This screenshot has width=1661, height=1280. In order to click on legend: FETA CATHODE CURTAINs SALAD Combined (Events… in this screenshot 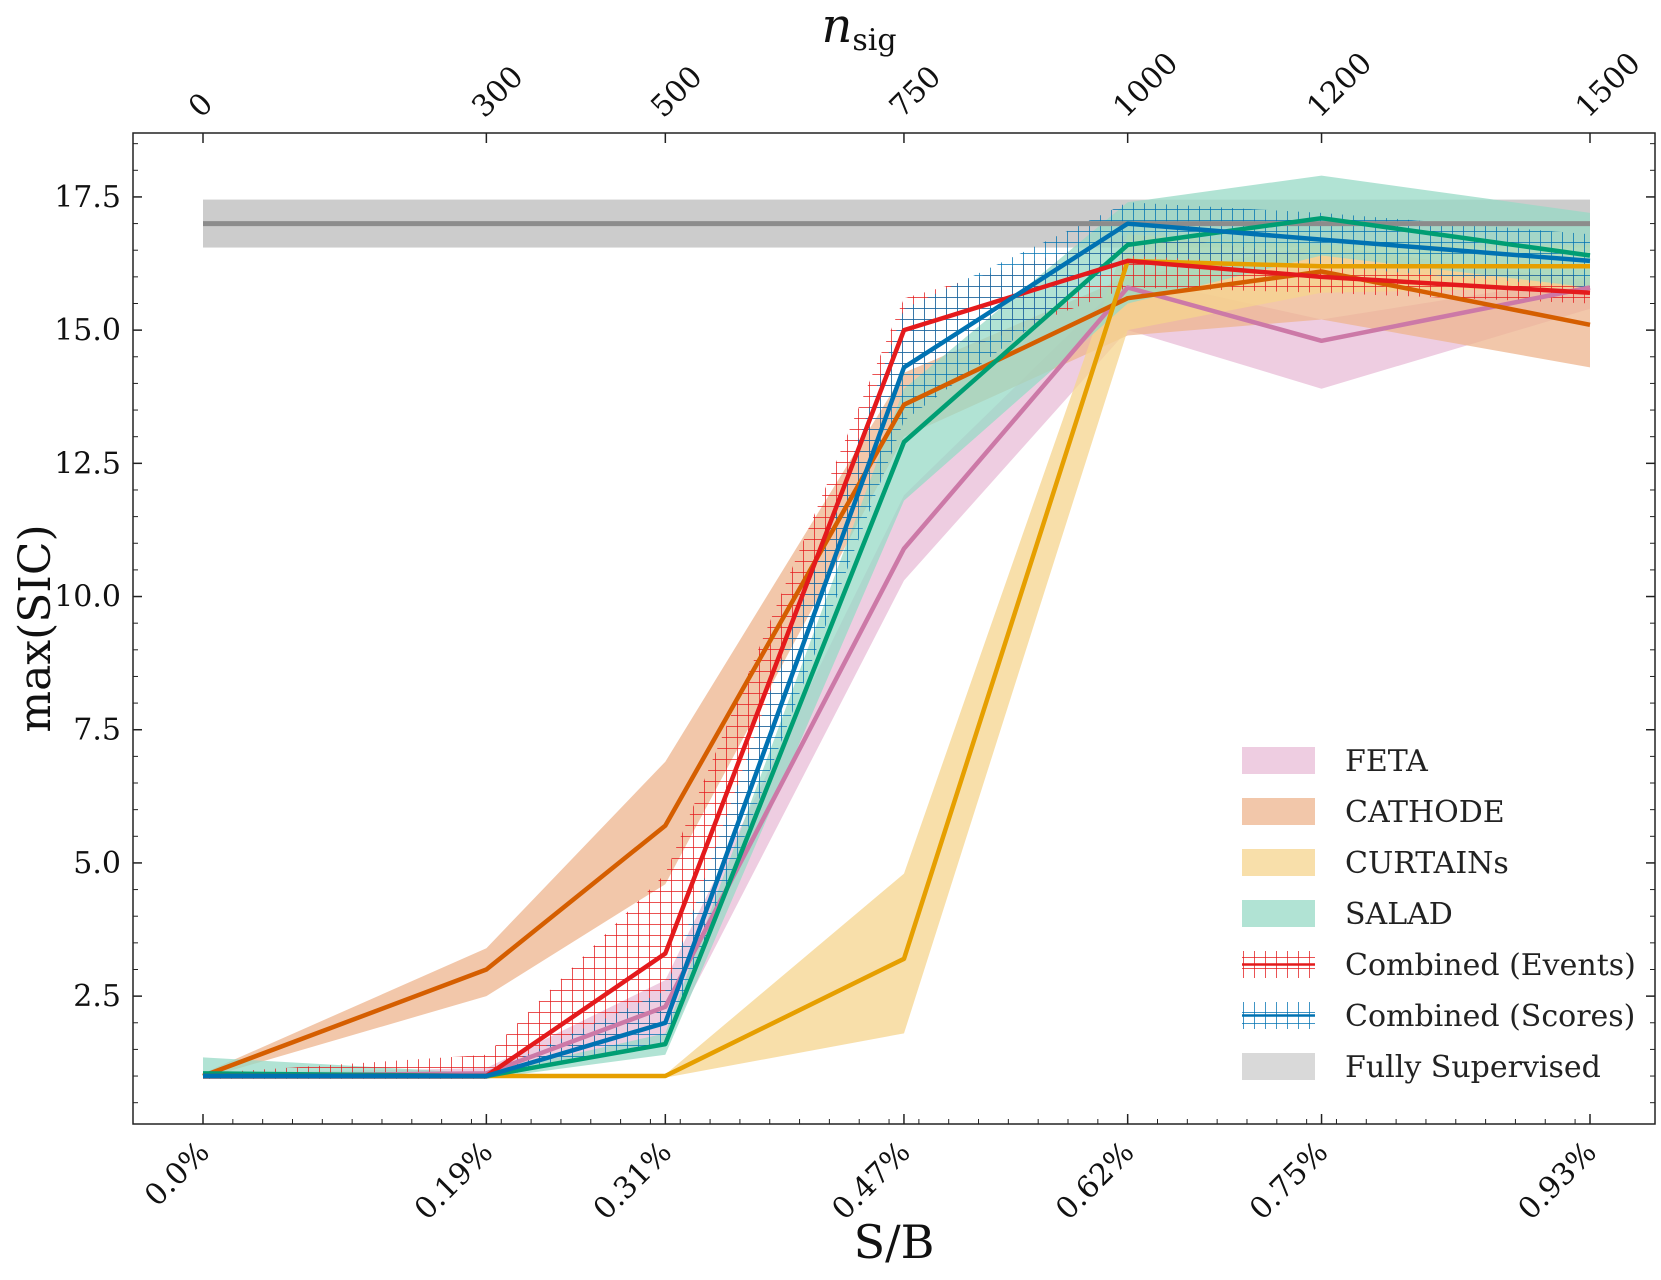, I will do `click(1439, 914)`.